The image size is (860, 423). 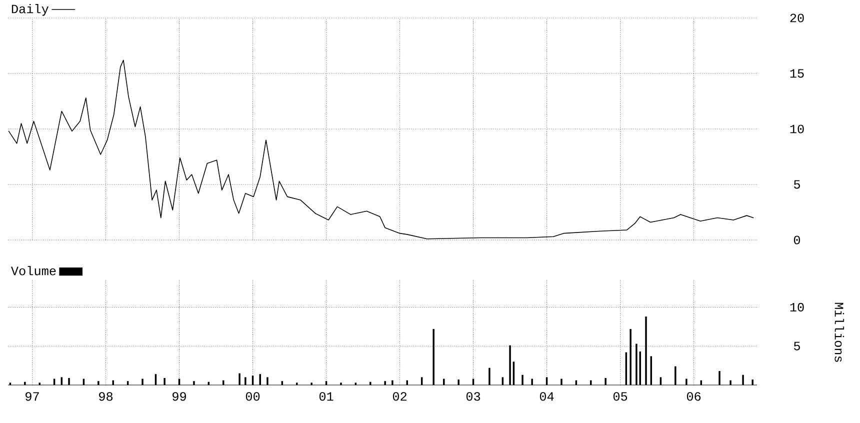 What do you see at coordinates (797, 240) in the screenshot?
I see `y-tick-label: 0` at bounding box center [797, 240].